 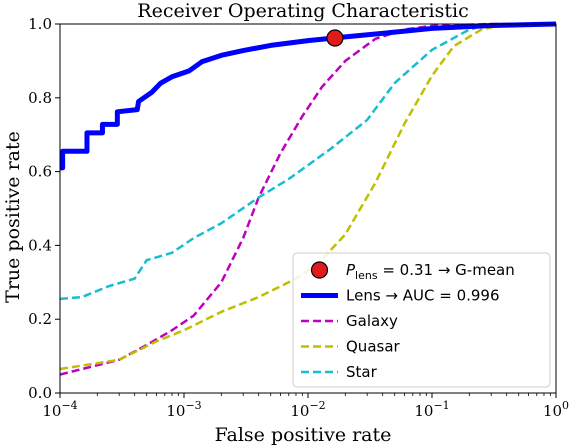 I want to click on legend-label-star: Star, so click(x=362, y=372).